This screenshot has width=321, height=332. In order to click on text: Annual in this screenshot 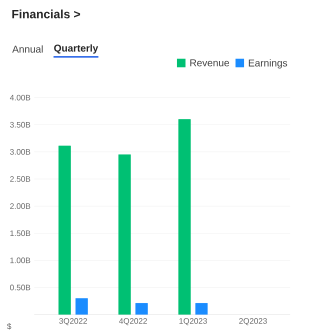, I will do `click(27, 49)`.